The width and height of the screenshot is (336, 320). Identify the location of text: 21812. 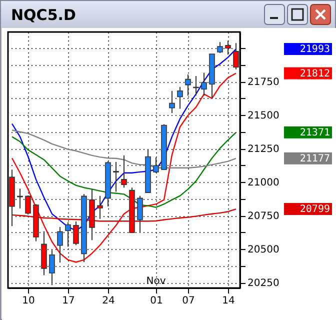
(315, 74).